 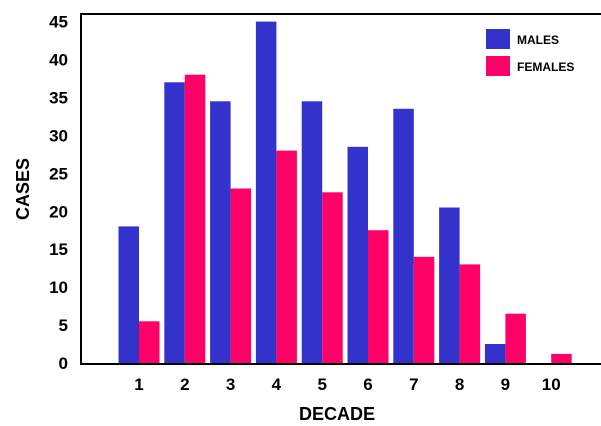 What do you see at coordinates (230, 384) in the screenshot?
I see `x-tick-label: 3` at bounding box center [230, 384].